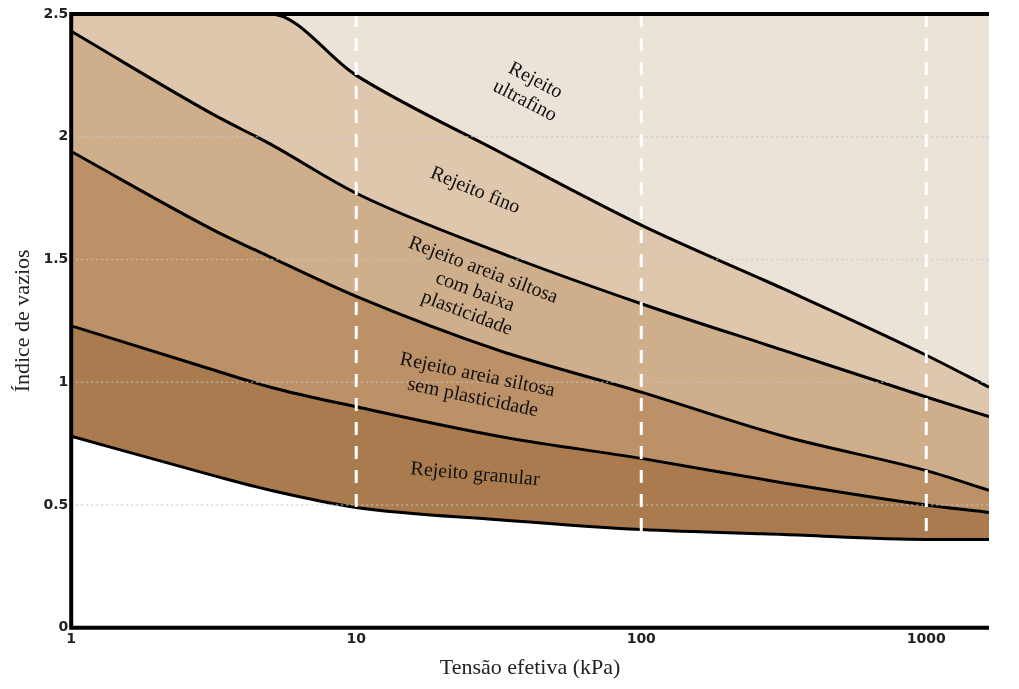 Image resolution: width=1019 pixels, height=689 pixels. What do you see at coordinates (56, 503) in the screenshot?
I see `y-tick-label: 0.5` at bounding box center [56, 503].